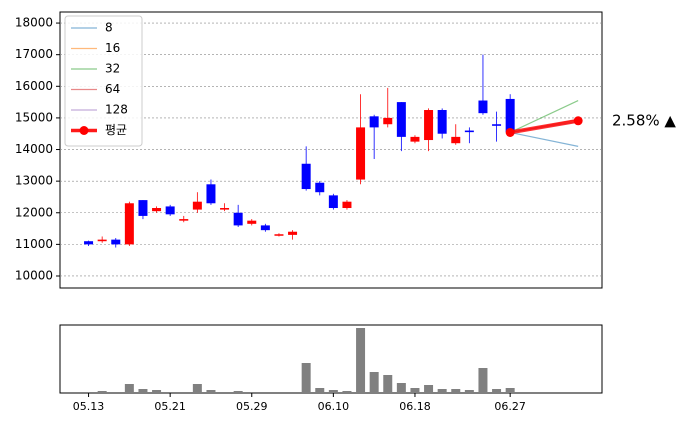 The image size is (689, 428). Describe the element at coordinates (89, 406) in the screenshot. I see `x-tick-label: 05.13` at that location.